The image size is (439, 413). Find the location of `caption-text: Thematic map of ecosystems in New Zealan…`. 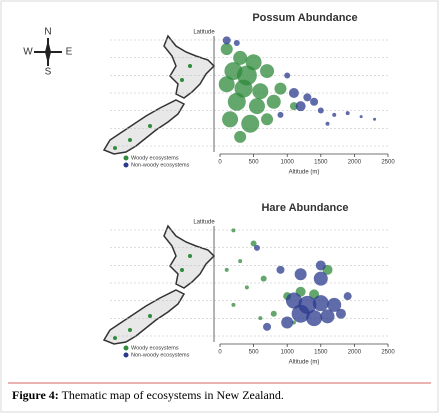

caption-text: Thematic map of ecosystems in New Zealan… is located at coordinates (173, 395).